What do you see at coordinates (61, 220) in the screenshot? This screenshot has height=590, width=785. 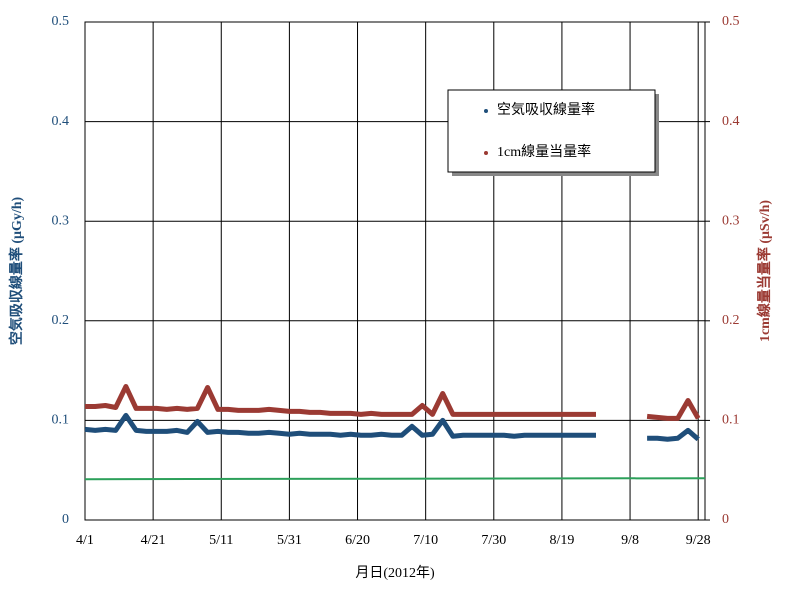 I see `y-tick-label: 0.3` at bounding box center [61, 220].